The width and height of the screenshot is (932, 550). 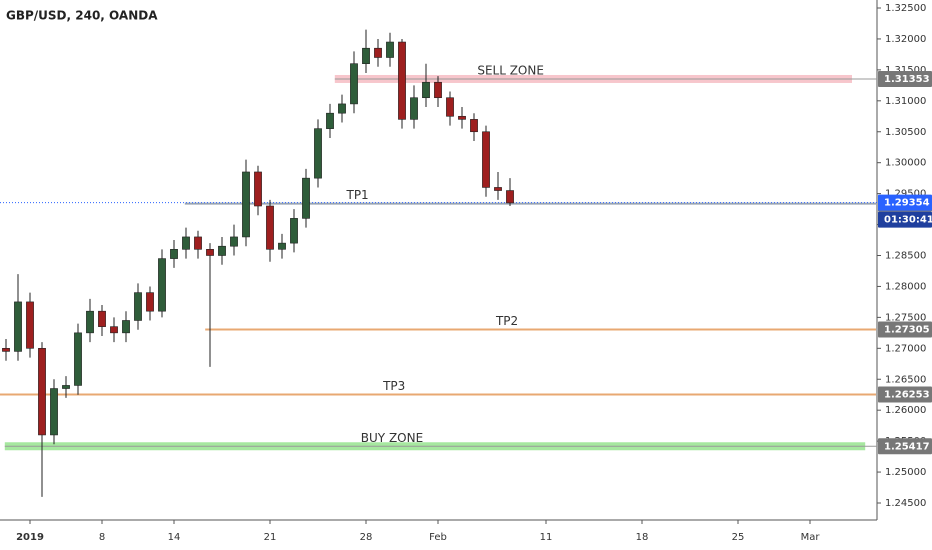 I want to click on price-tag-label: 1.27305, so click(x=907, y=329).